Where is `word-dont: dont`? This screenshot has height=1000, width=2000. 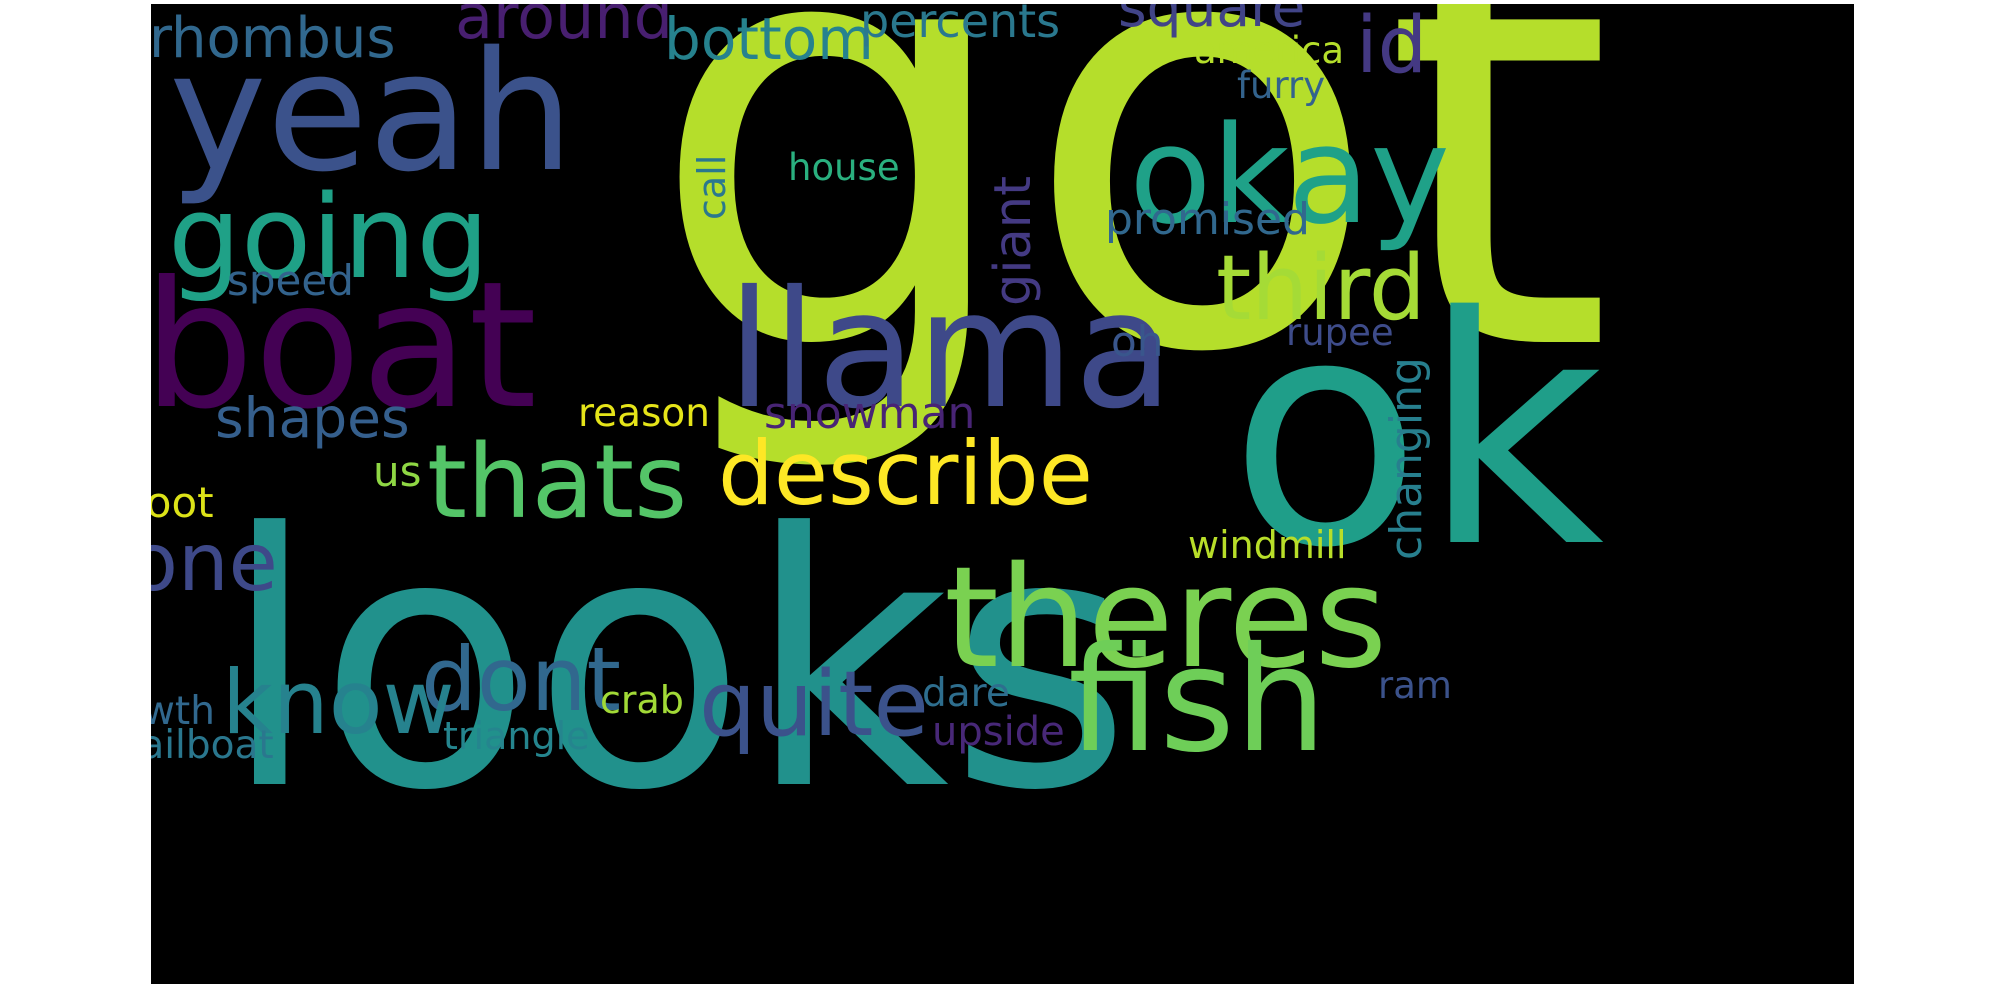
word-dont: dont is located at coordinates (521, 679).